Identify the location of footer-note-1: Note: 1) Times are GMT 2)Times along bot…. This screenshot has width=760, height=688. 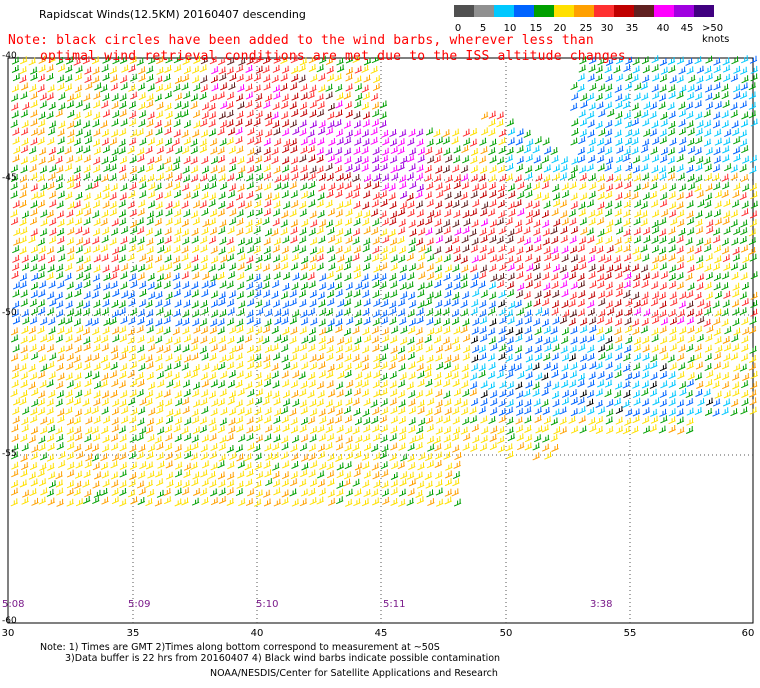
(240, 647).